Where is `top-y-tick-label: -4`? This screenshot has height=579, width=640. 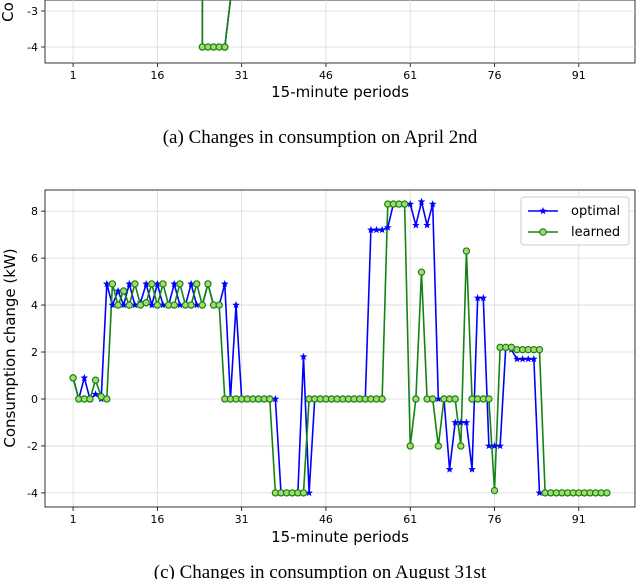
top-y-tick-label: -4 is located at coordinates (32, 47).